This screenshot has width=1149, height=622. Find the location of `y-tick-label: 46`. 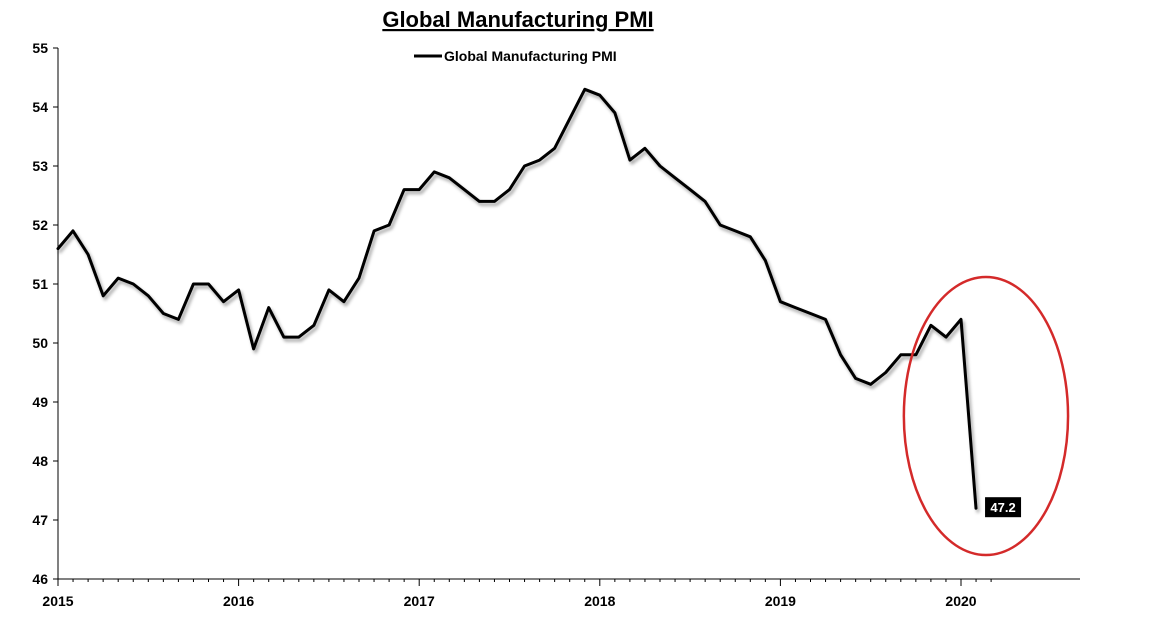

y-tick-label: 46 is located at coordinates (40, 579).